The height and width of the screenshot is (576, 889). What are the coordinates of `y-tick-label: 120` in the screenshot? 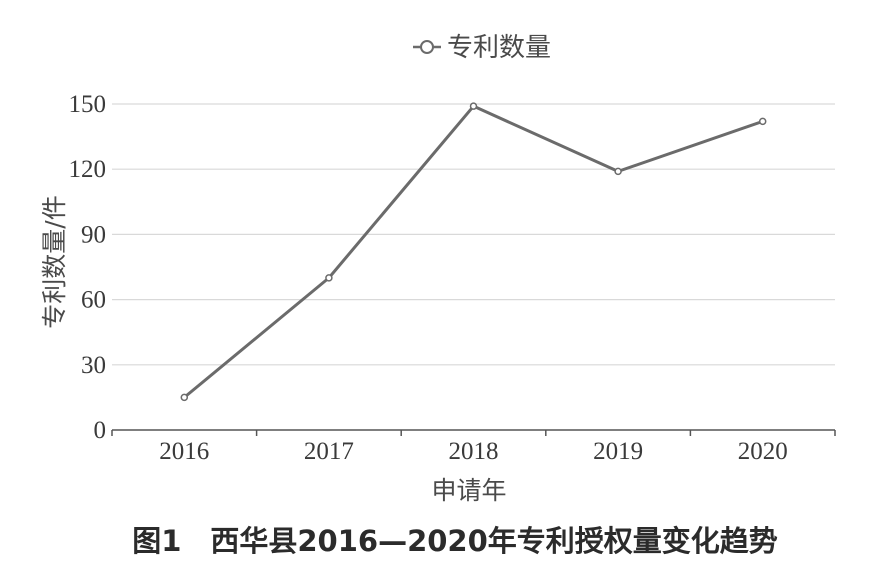 It's located at (88, 169).